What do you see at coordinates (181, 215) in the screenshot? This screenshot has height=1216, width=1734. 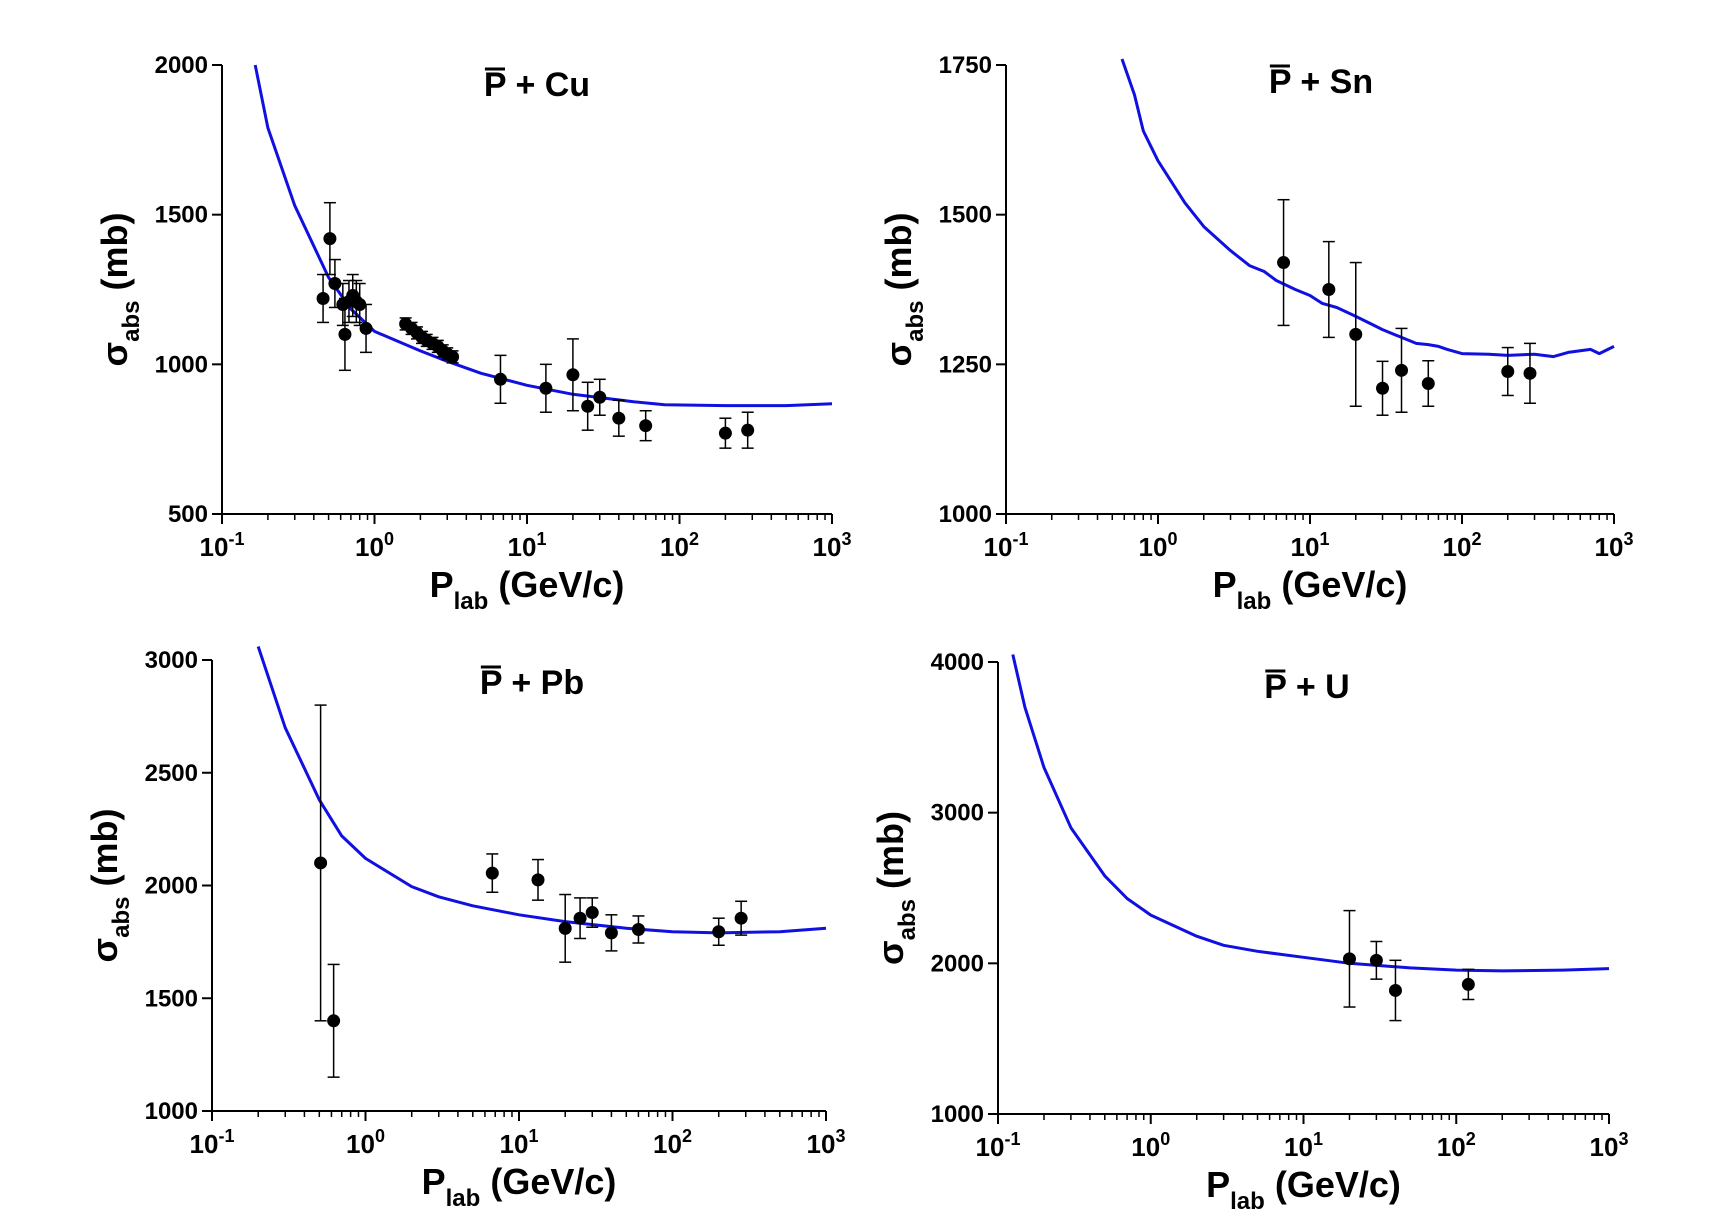 I see `y-tick-label: 1500` at bounding box center [181, 215].